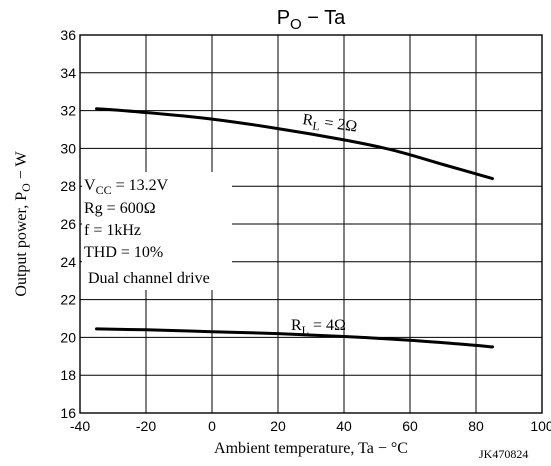 The width and height of the screenshot is (551, 466). What do you see at coordinates (311, 448) in the screenshot?
I see `x-axis-label: Ambient temperature, Ta − °C` at bounding box center [311, 448].